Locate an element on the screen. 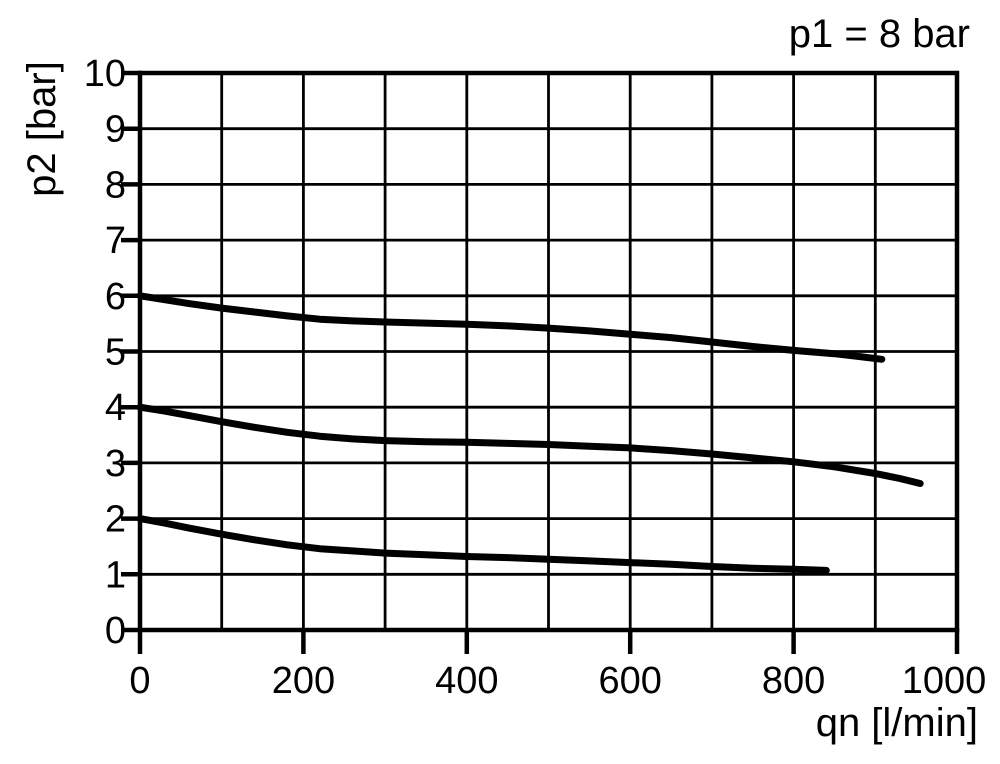 This screenshot has width=1000, height=764. y-axis-ticks: 0 1 2 3 4 5 6 7 8 9 10 is located at coordinates (113, 352).